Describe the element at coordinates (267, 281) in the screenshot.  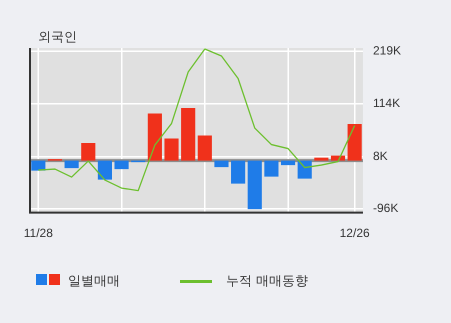
I see `legend-label: 누적 매매동향` at that location.